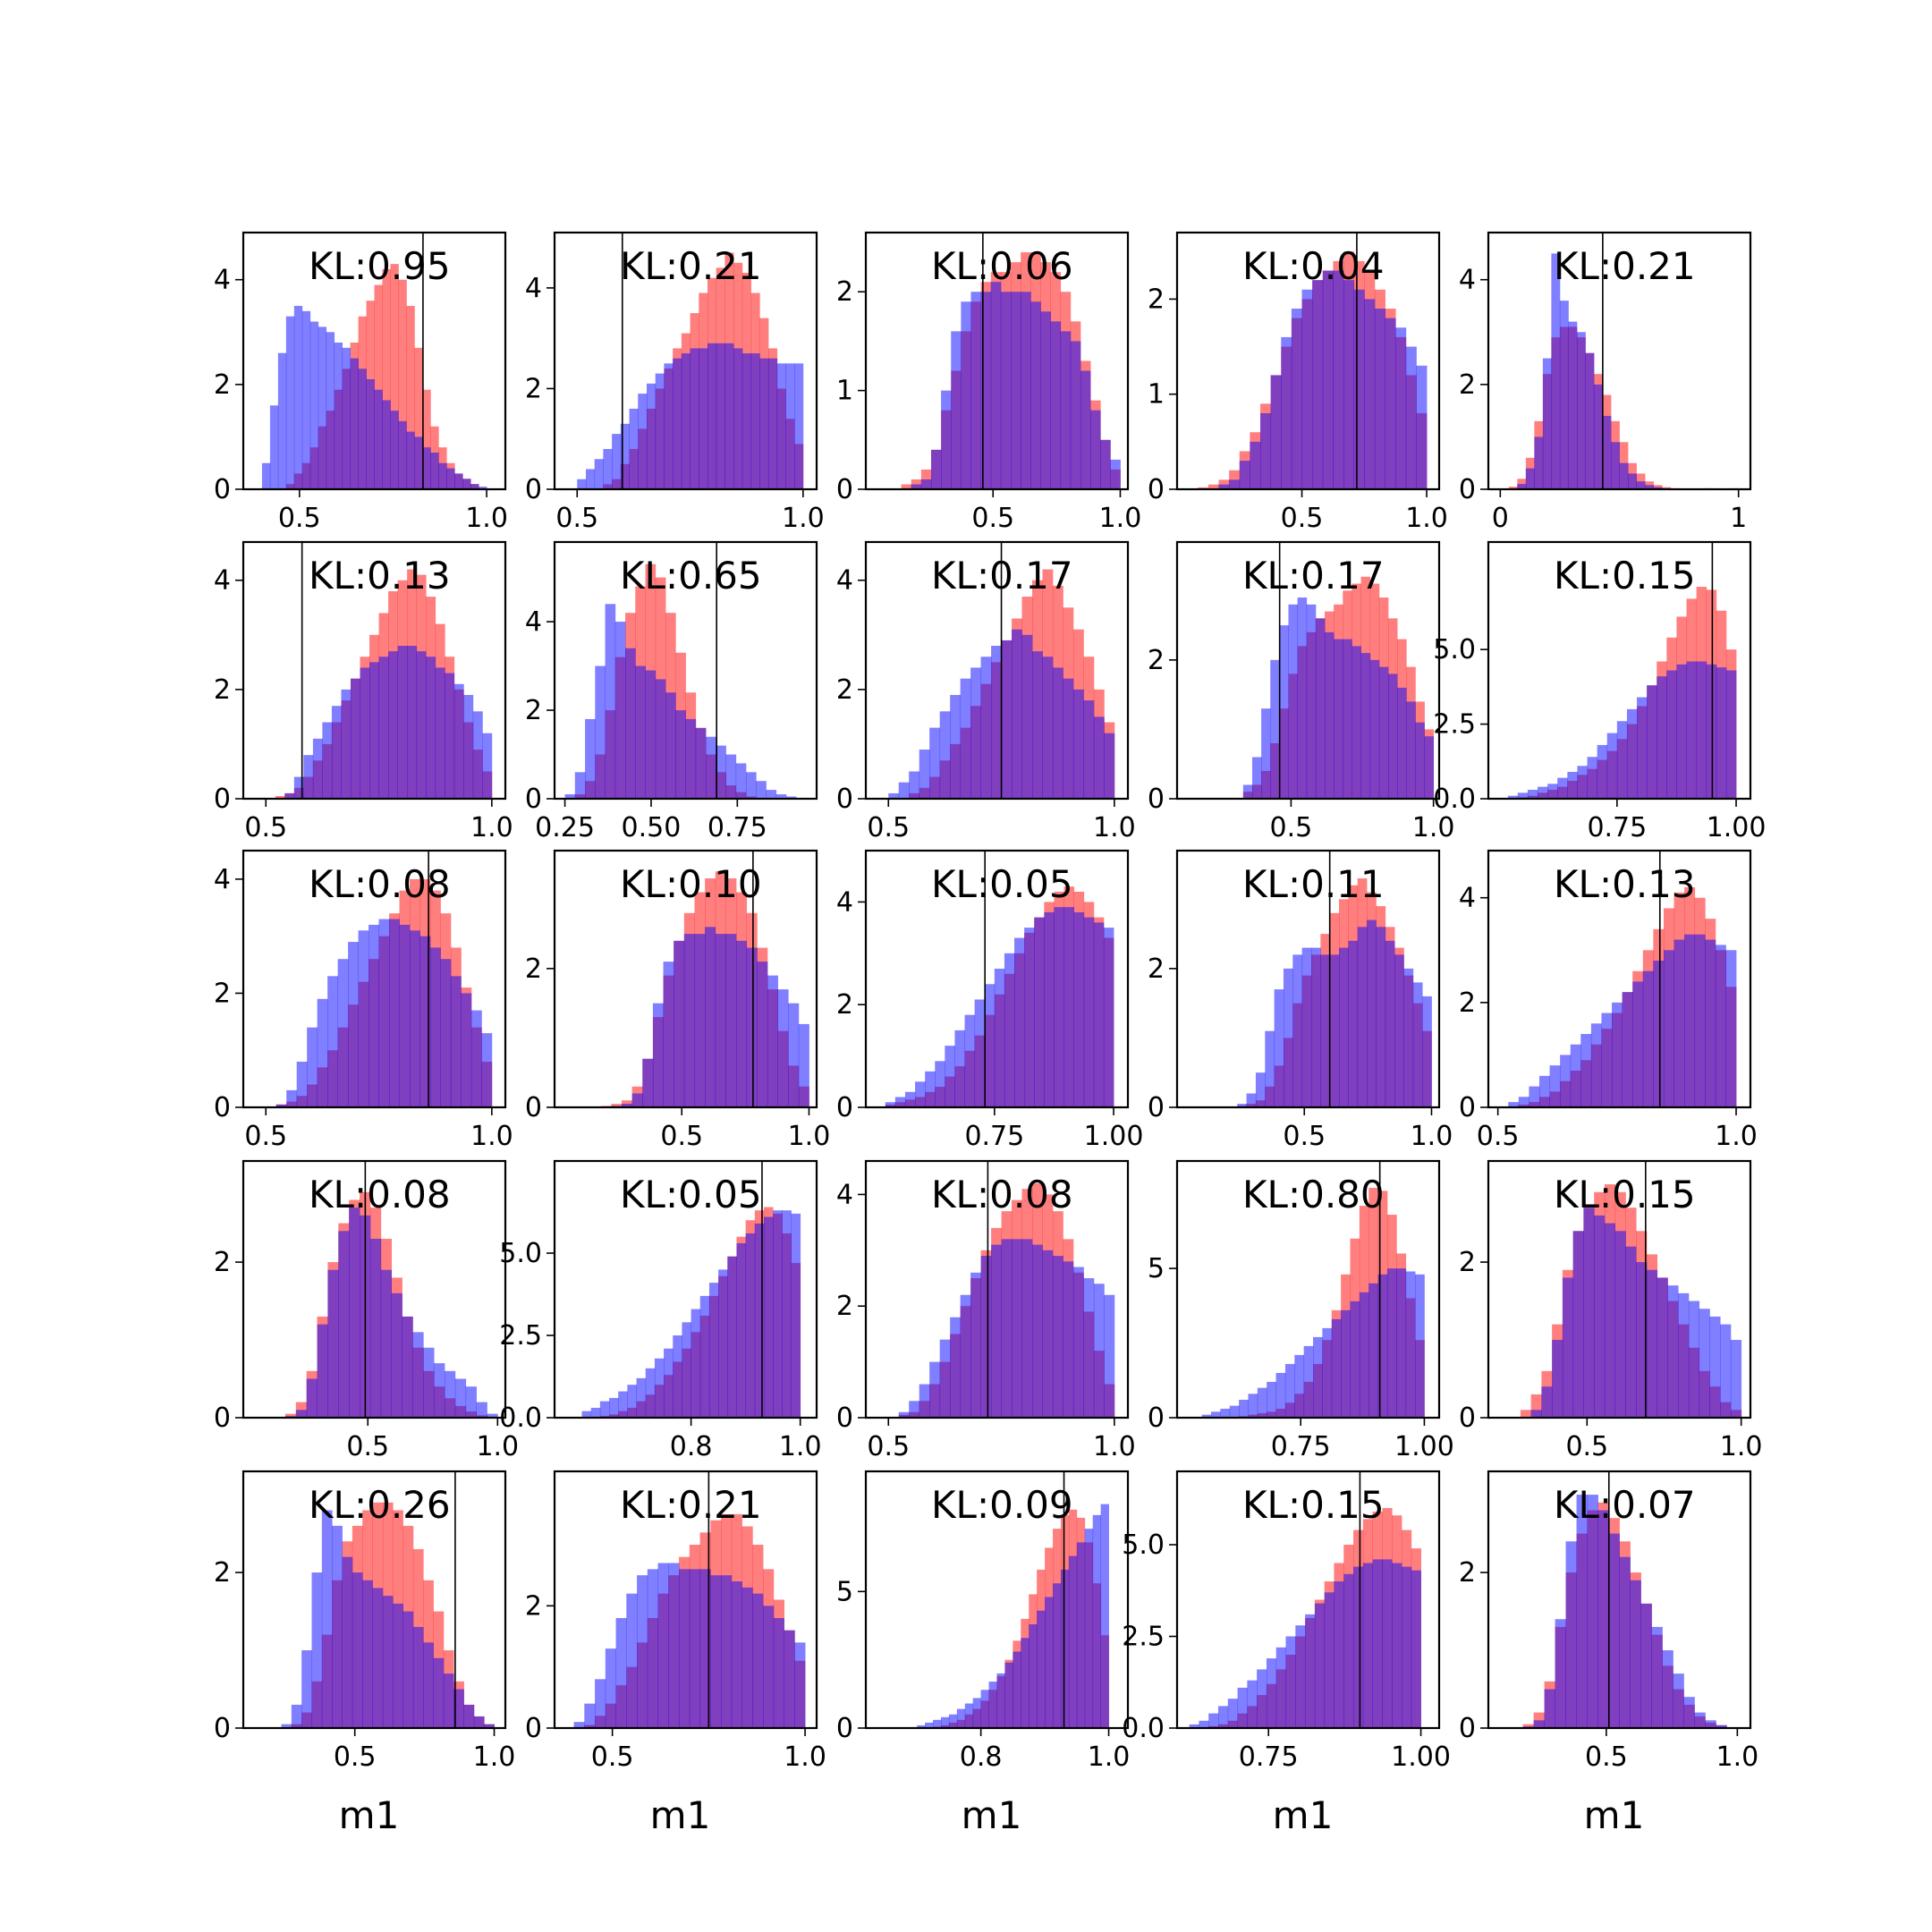  I want to click on subplot-r1-c2: 0 2 4 0.5 1.0 KL:0.21, so click(675, 382).